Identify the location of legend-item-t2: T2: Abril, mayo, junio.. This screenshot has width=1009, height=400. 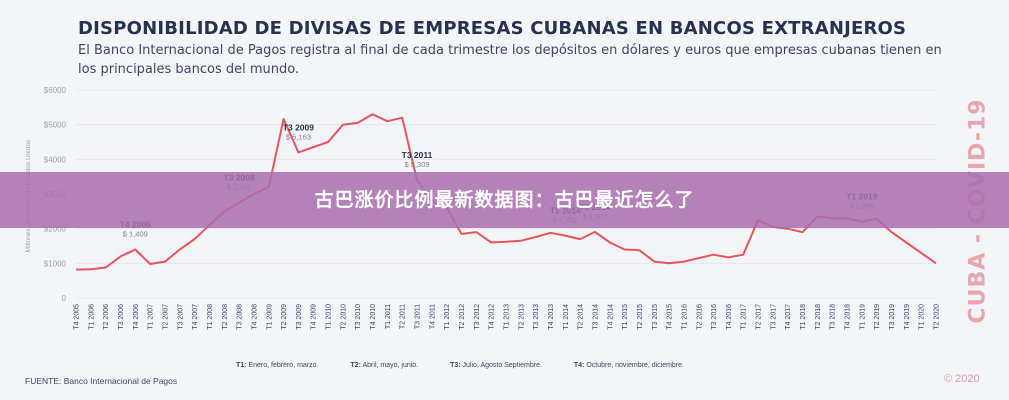
(384, 365).